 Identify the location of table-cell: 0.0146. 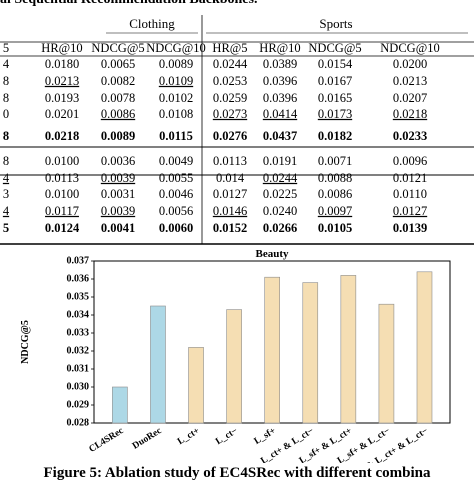
(230, 211).